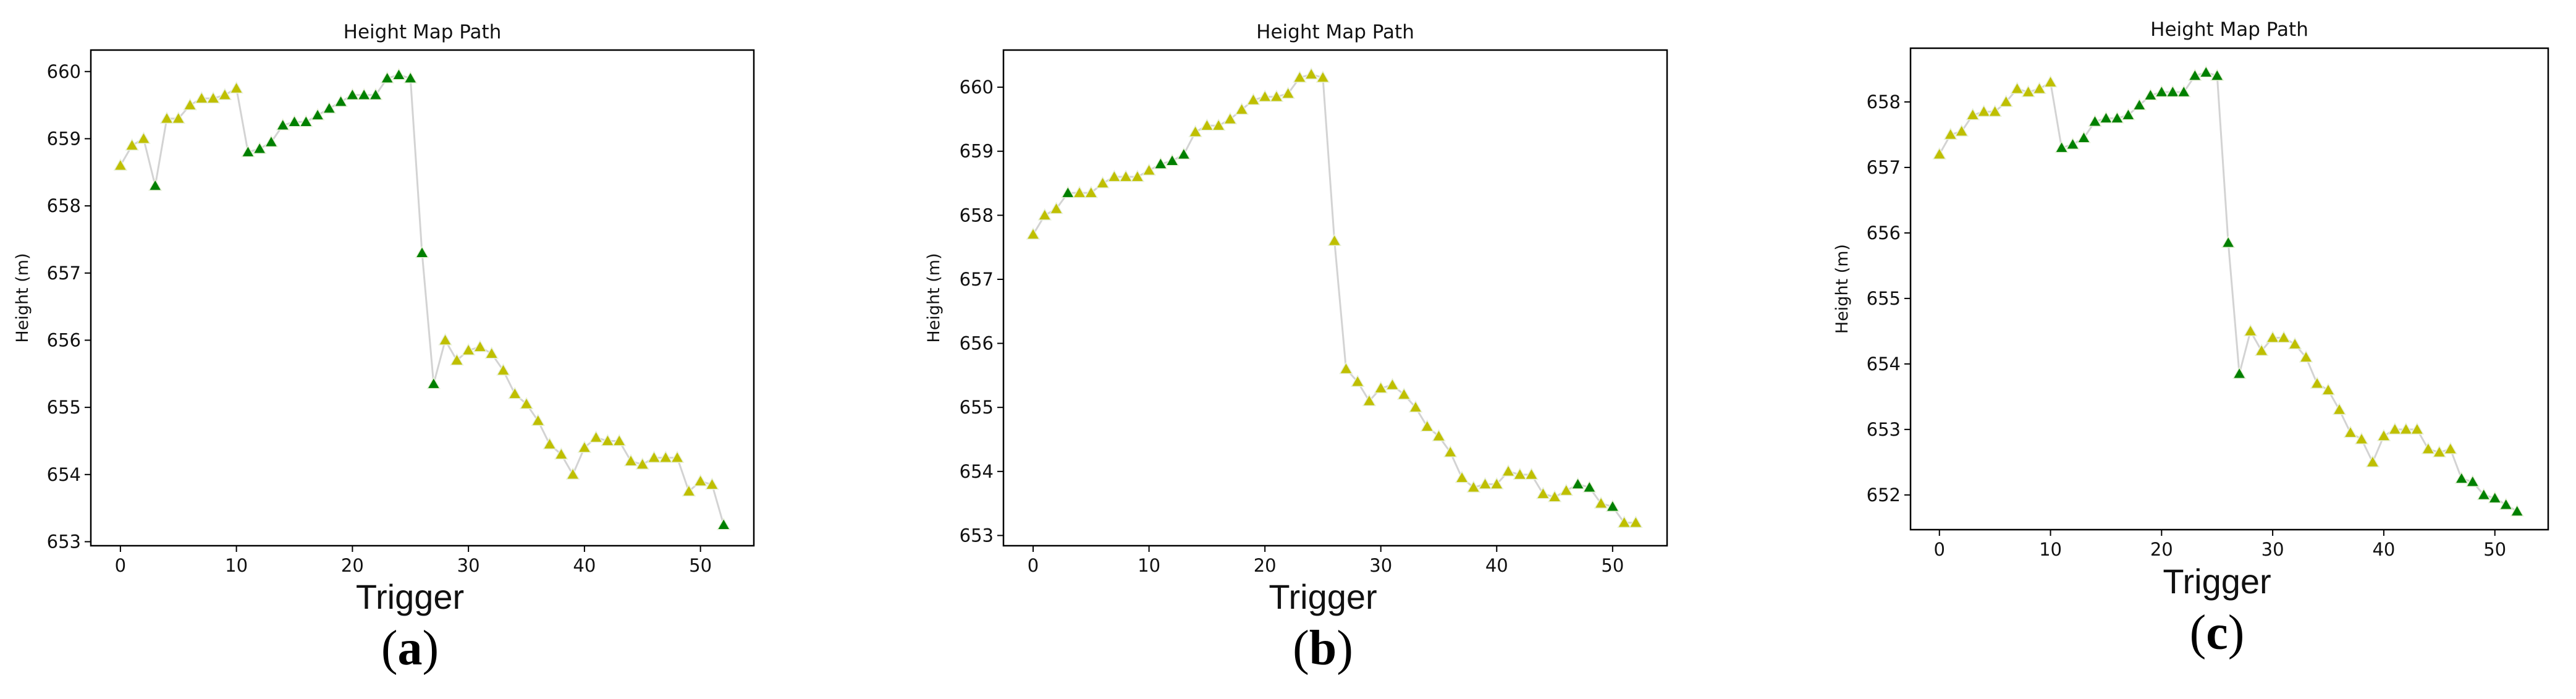 The height and width of the screenshot is (699, 2576). Describe the element at coordinates (1884, 429) in the screenshot. I see `y-tick-label: 653` at that location.